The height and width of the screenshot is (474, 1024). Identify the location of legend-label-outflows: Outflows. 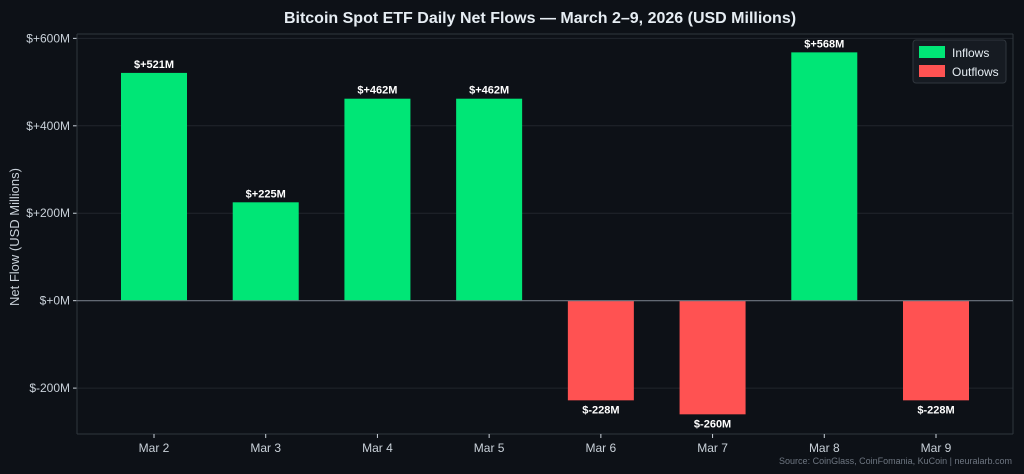
(975, 72).